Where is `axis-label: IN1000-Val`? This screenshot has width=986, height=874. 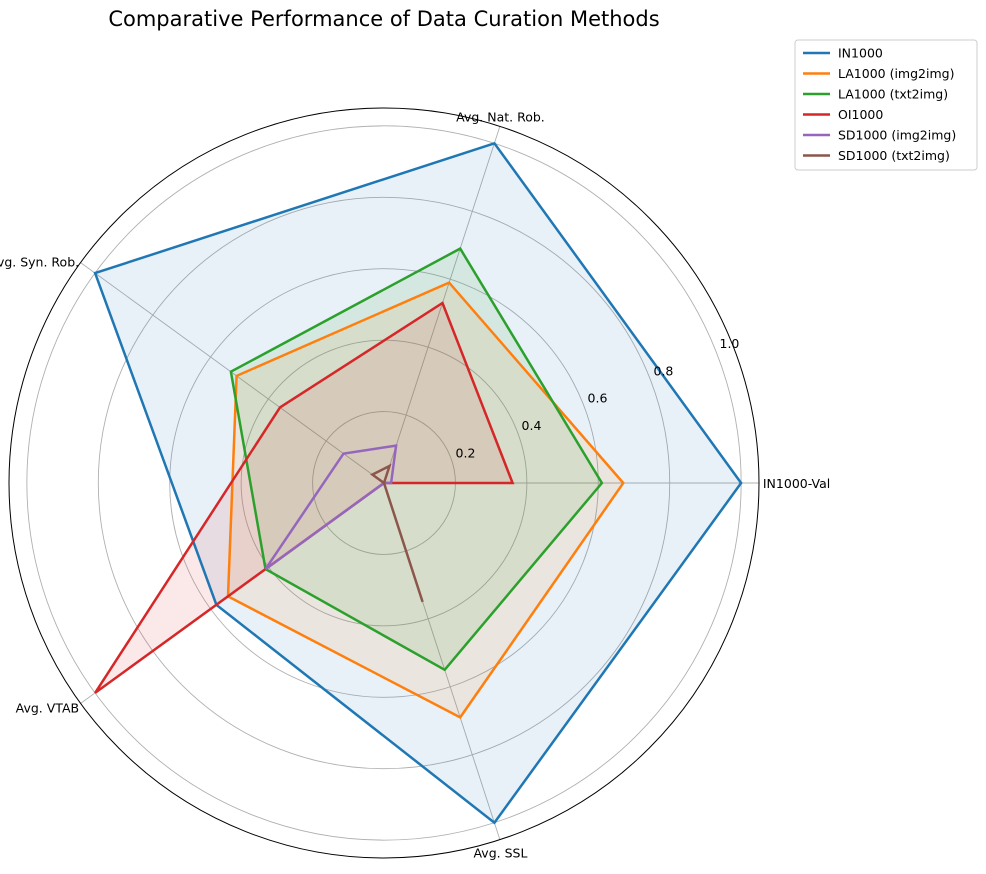 axis-label: IN1000-Val is located at coordinates (796, 483).